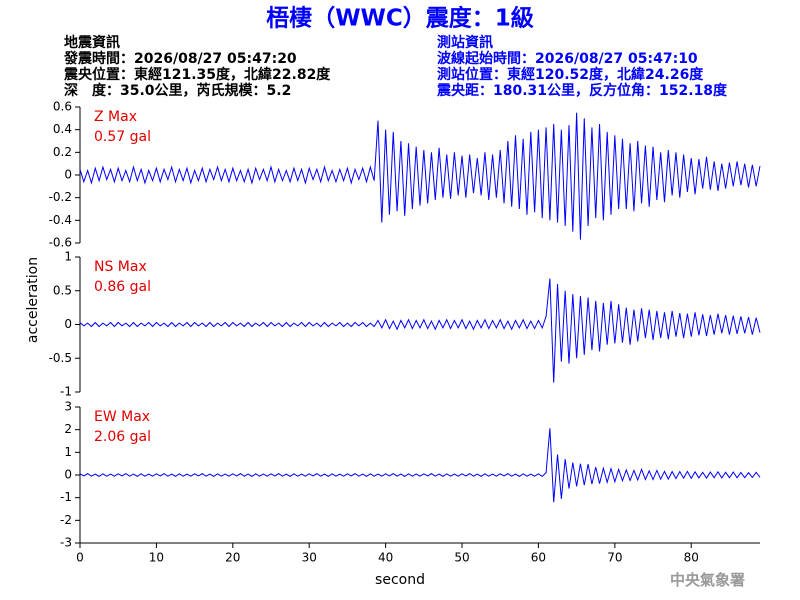 This screenshot has height=600, width=800. Describe the element at coordinates (68, 429) in the screenshot. I see `y-tick-label: 2` at that location.